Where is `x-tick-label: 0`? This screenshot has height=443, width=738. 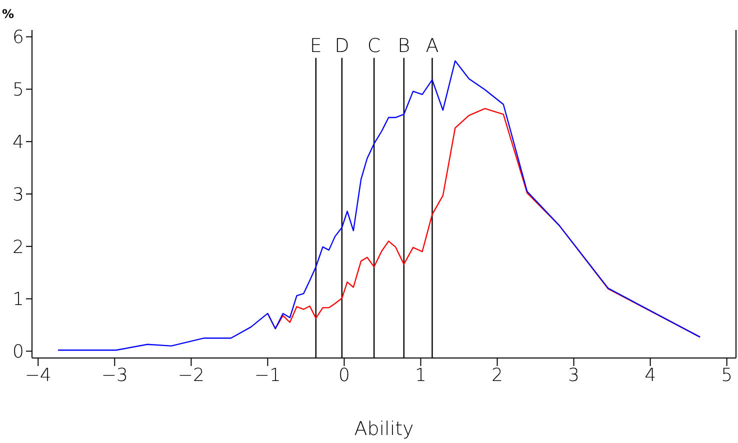
x-tick-label: 0 is located at coordinates (344, 375).